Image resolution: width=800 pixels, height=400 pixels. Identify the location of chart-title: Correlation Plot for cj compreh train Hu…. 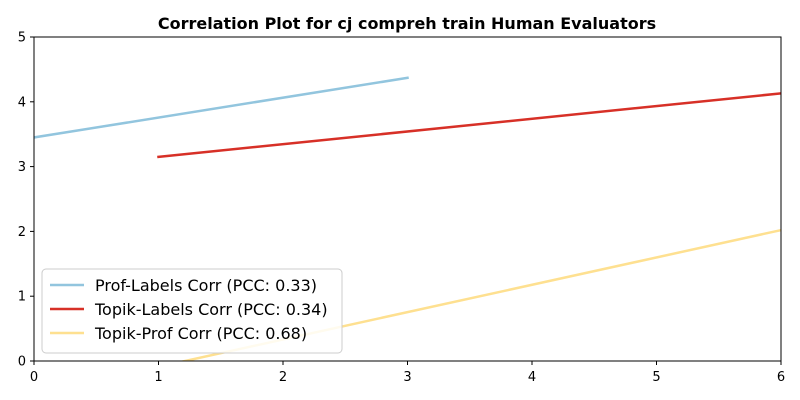
(407, 23).